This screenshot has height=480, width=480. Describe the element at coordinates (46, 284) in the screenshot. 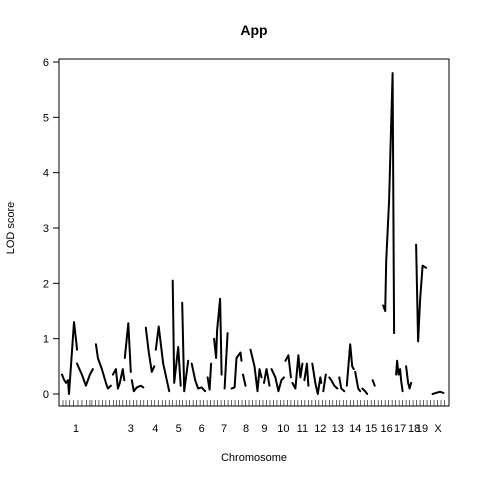

I see `y-tick-label: 2` at that location.